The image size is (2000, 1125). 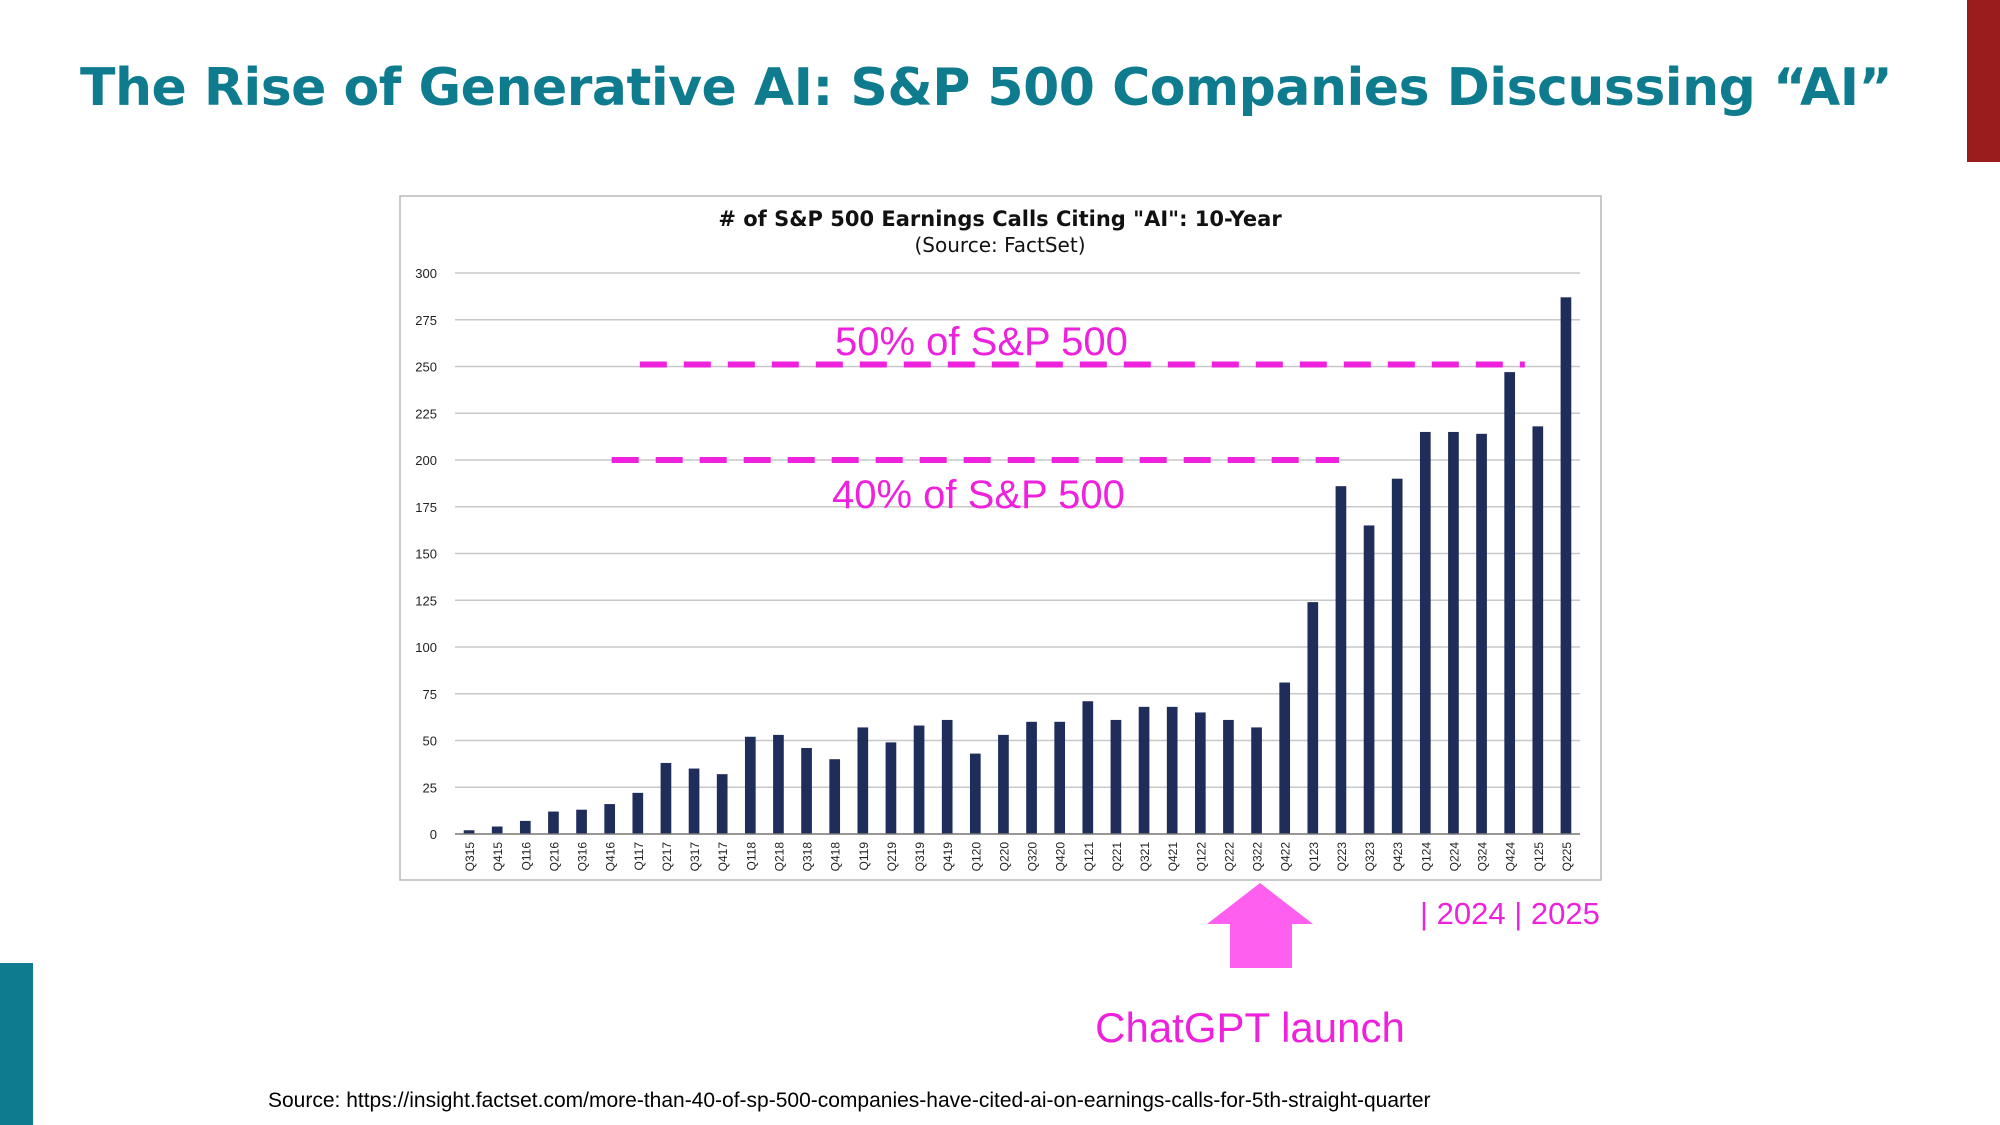 I want to click on bar-q316, so click(x=581, y=821).